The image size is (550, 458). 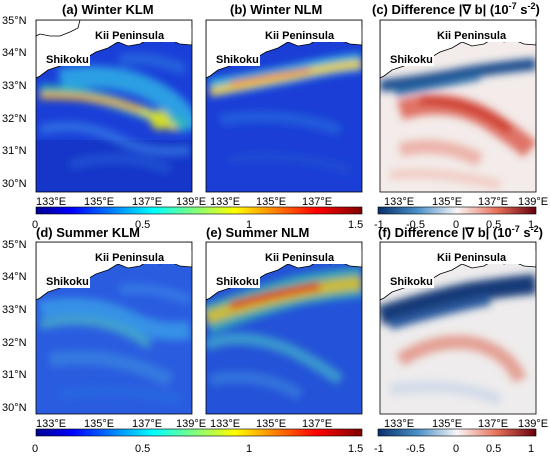 I want to click on panel-title: (b) Winter NLM, so click(x=276, y=9).